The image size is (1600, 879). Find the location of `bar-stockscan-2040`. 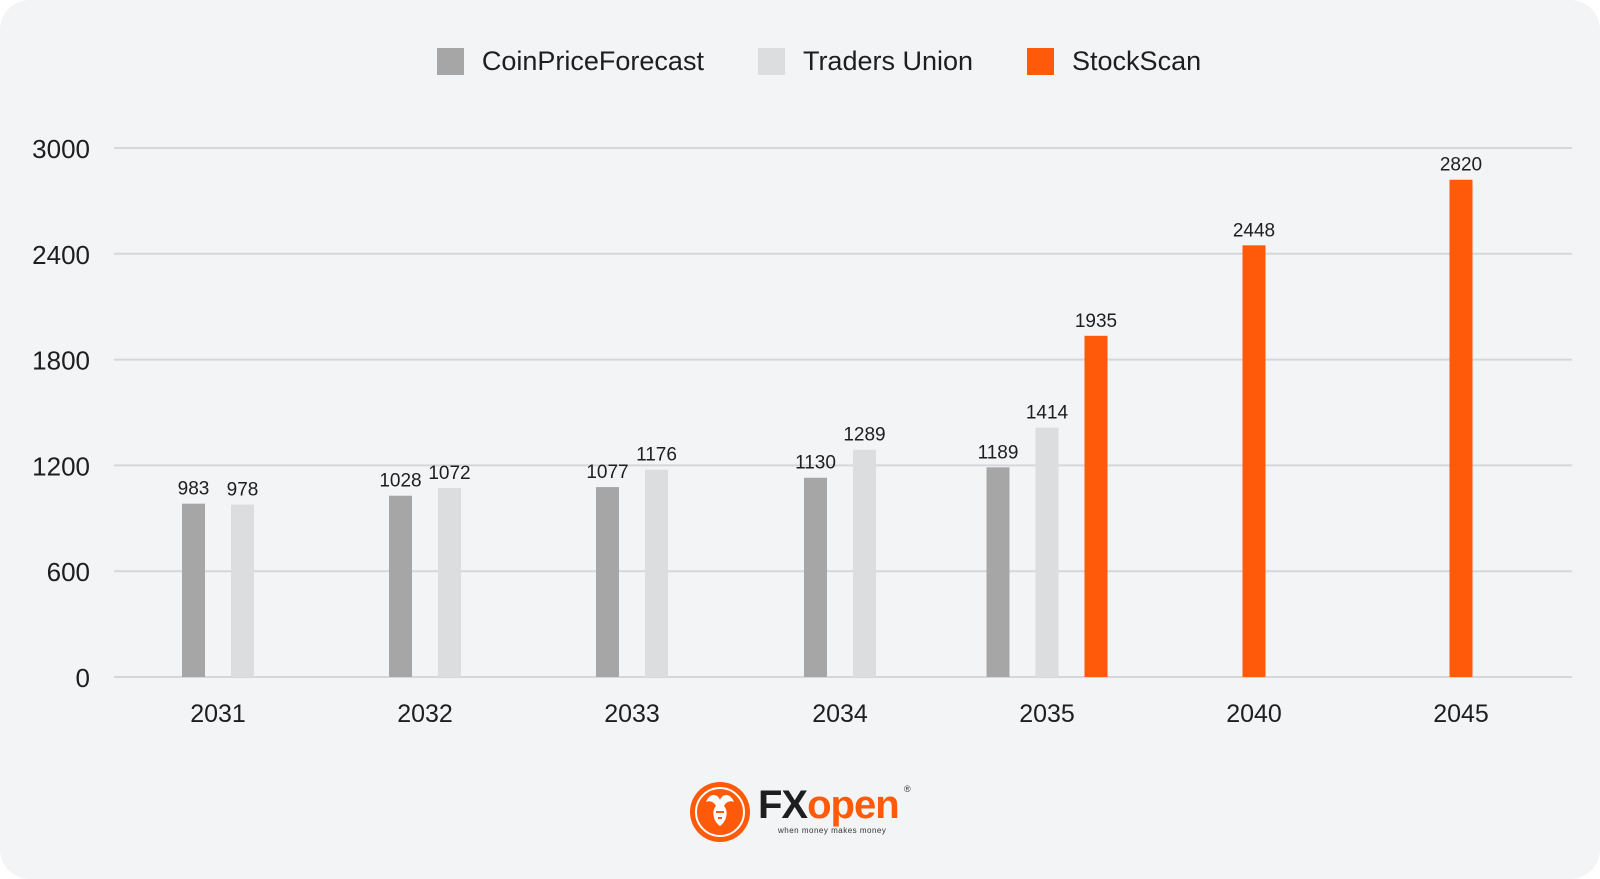

bar-stockscan-2040 is located at coordinates (1254, 461).